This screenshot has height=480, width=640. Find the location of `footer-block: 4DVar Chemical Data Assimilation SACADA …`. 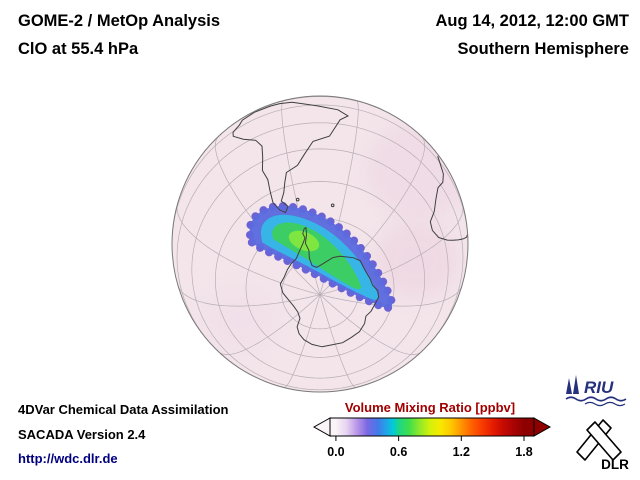

footer-block: 4DVar Chemical Data Assimilation SACADA … is located at coordinates (123, 440).